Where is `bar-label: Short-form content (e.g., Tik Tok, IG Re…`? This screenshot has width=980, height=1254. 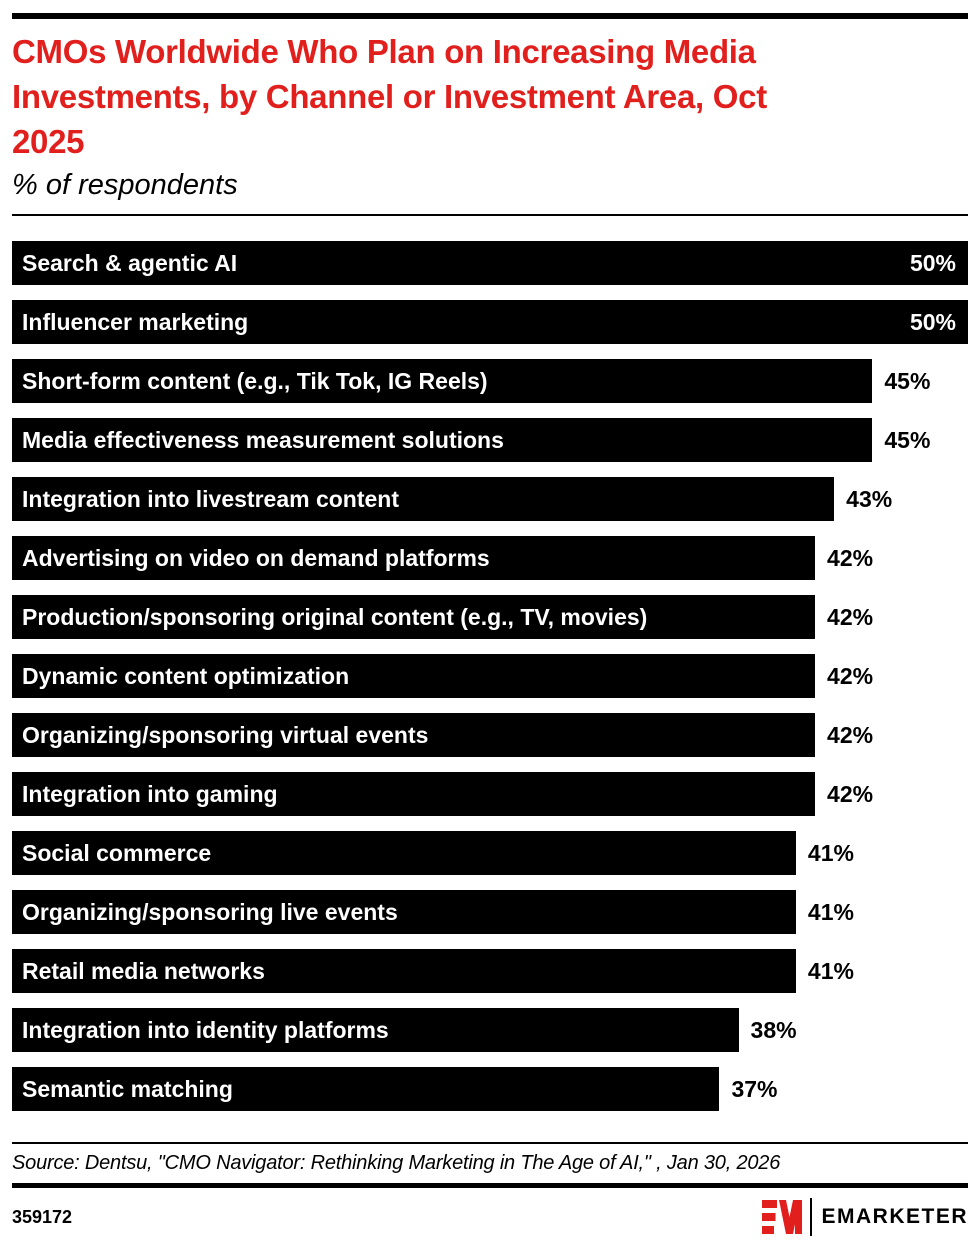
bar-label: Short-form content (e.g., Tik Tok, IG Re… is located at coordinates (255, 380).